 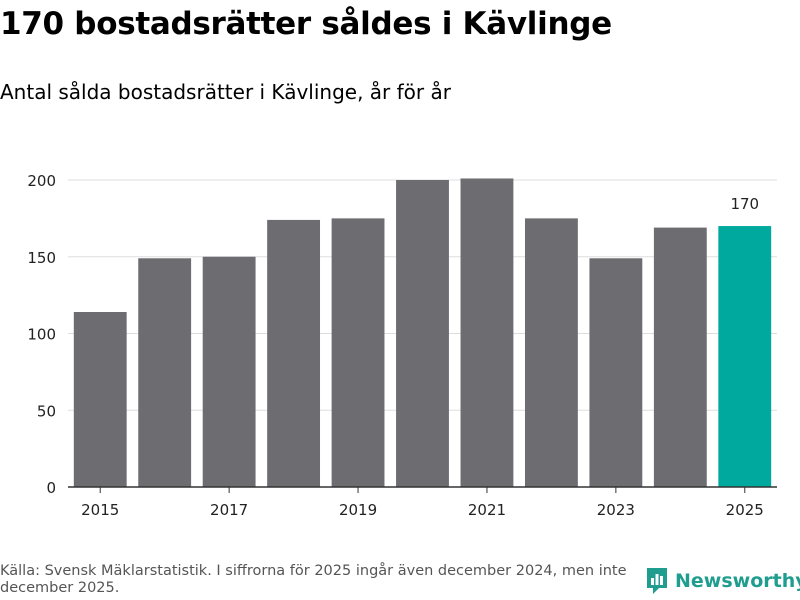 I want to click on x-tick-label: 2015, so click(x=100, y=510).